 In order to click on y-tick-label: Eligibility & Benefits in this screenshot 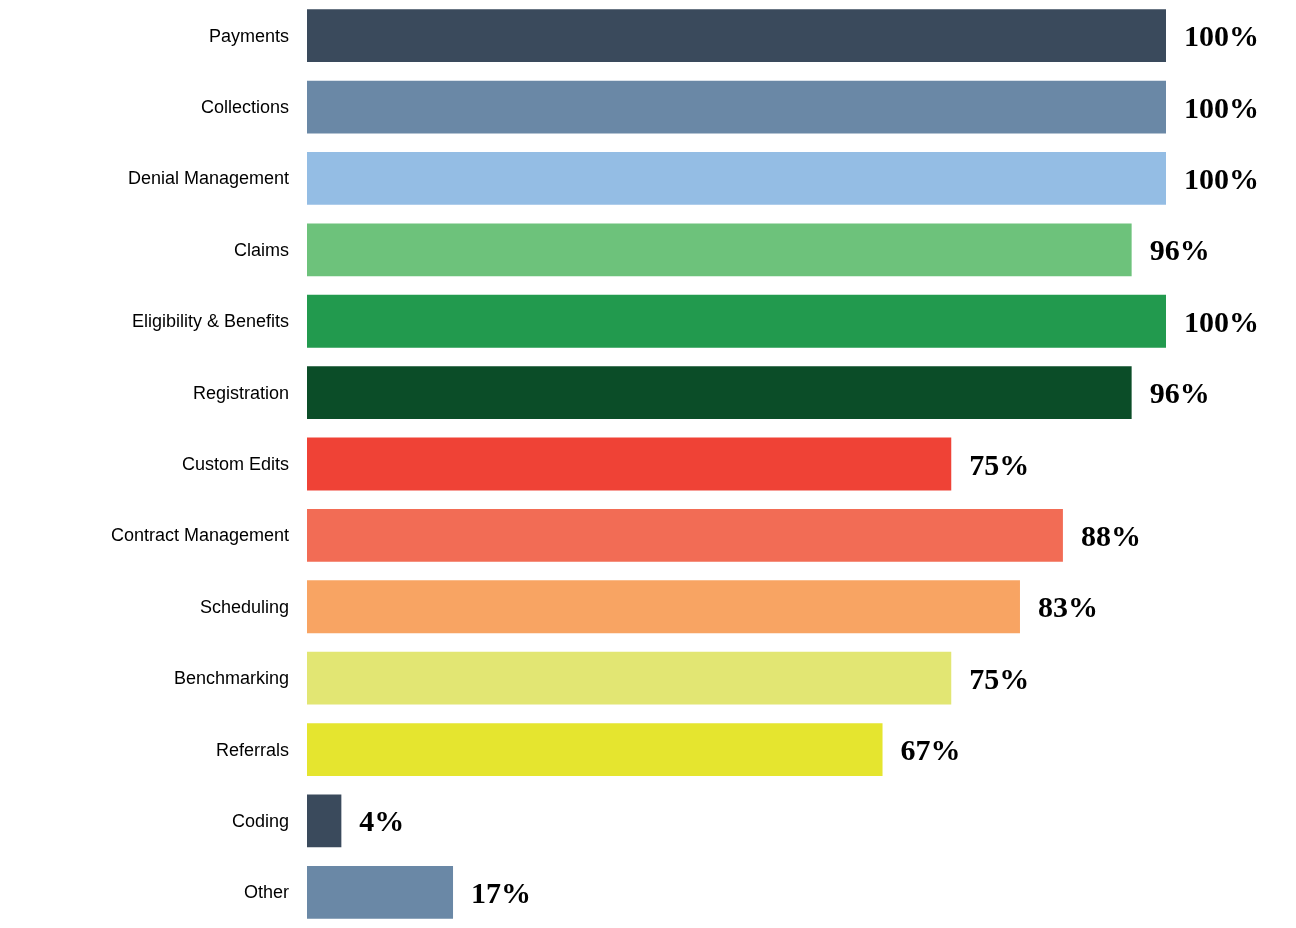, I will do `click(210, 321)`.